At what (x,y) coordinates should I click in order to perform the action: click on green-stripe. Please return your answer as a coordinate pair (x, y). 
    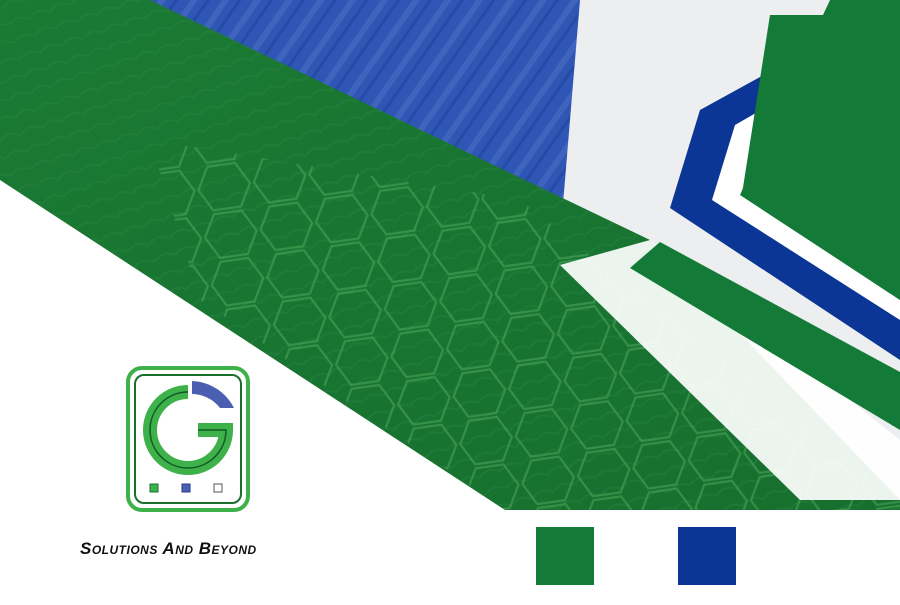
    Looking at the image, I should click on (765, 336).